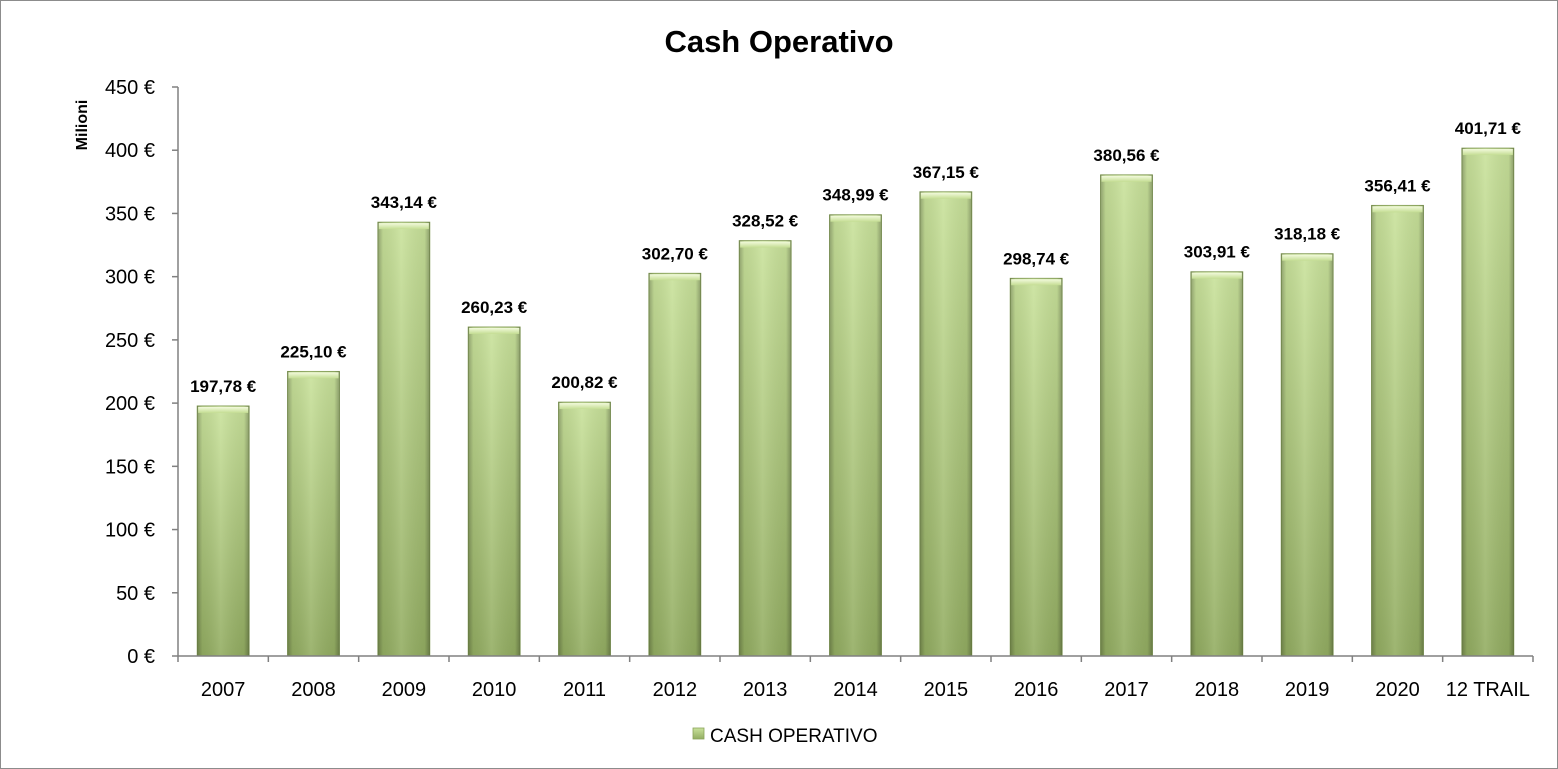  I want to click on x-tick-label: 2020, so click(1397, 690).